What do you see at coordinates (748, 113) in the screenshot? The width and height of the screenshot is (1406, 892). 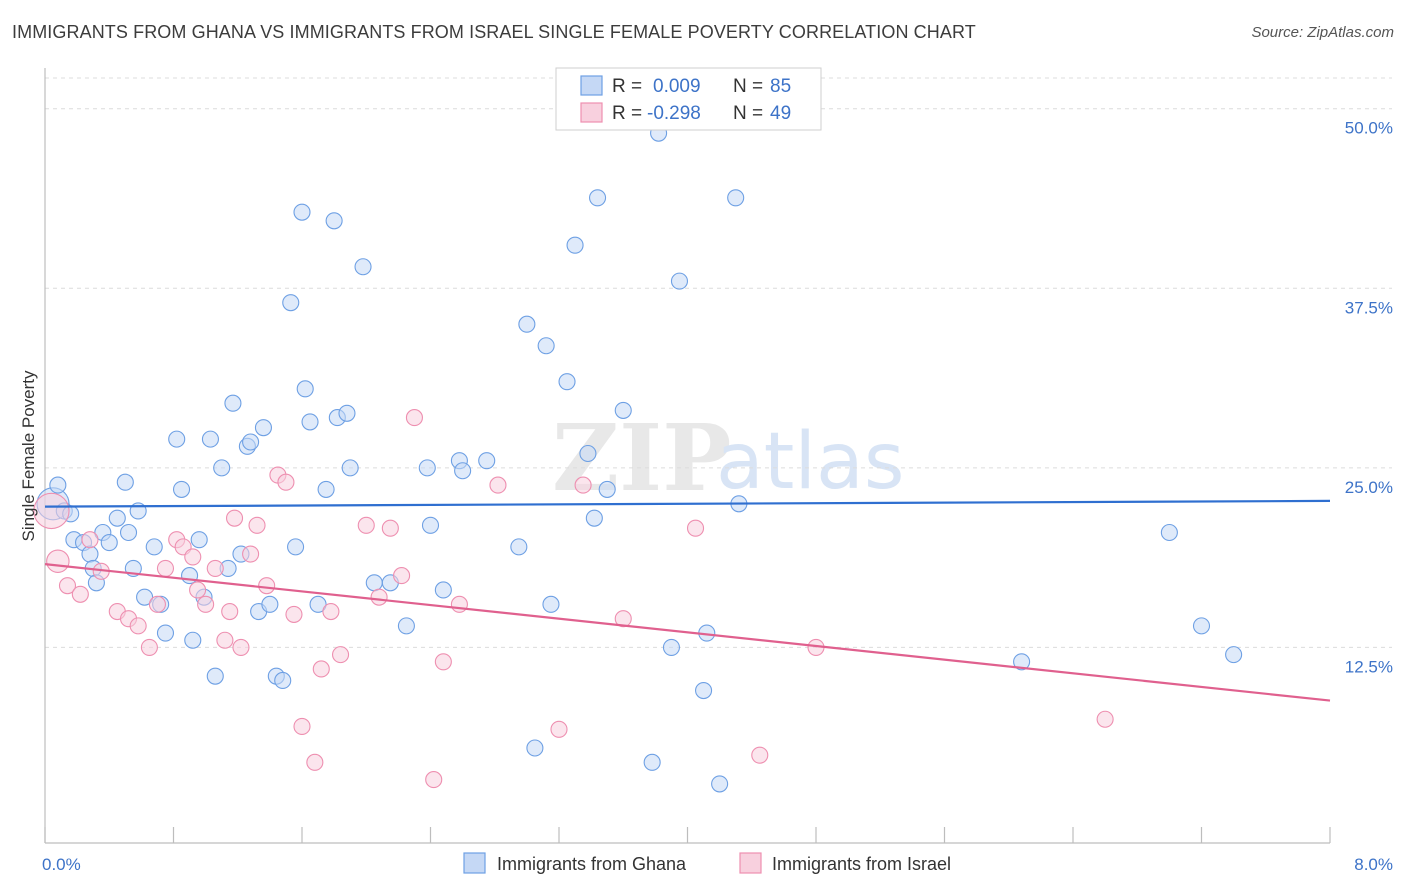 I see `legend-n-label-israel: N =` at bounding box center [748, 113].